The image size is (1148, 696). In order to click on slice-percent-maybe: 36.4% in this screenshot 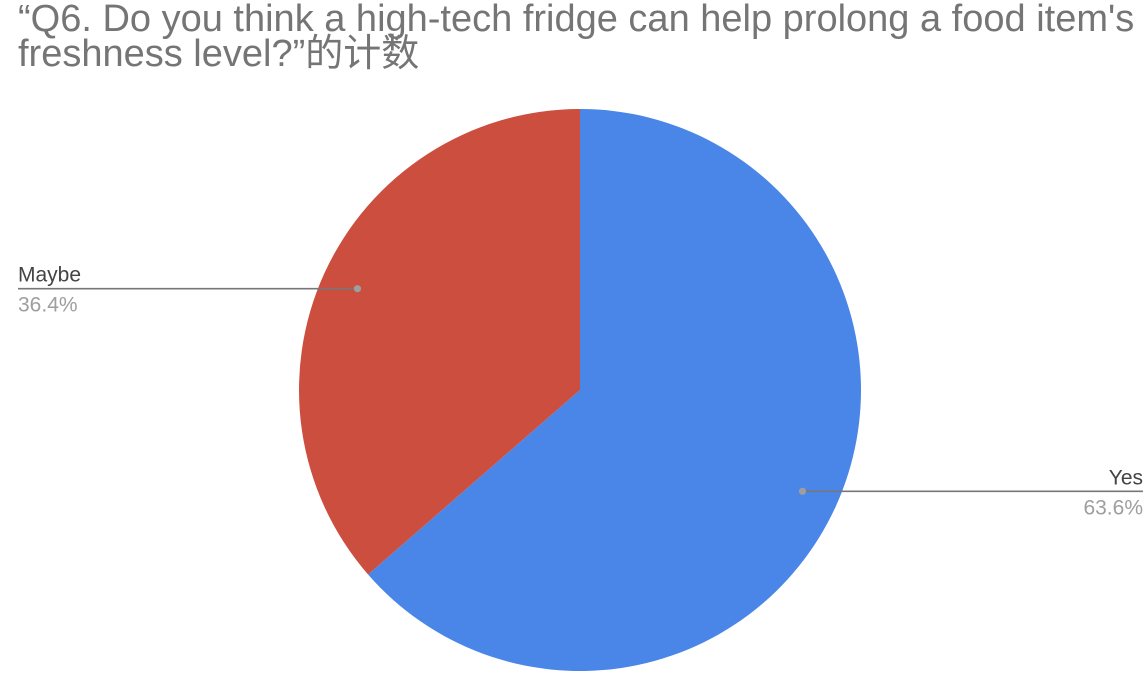, I will do `click(48, 305)`.